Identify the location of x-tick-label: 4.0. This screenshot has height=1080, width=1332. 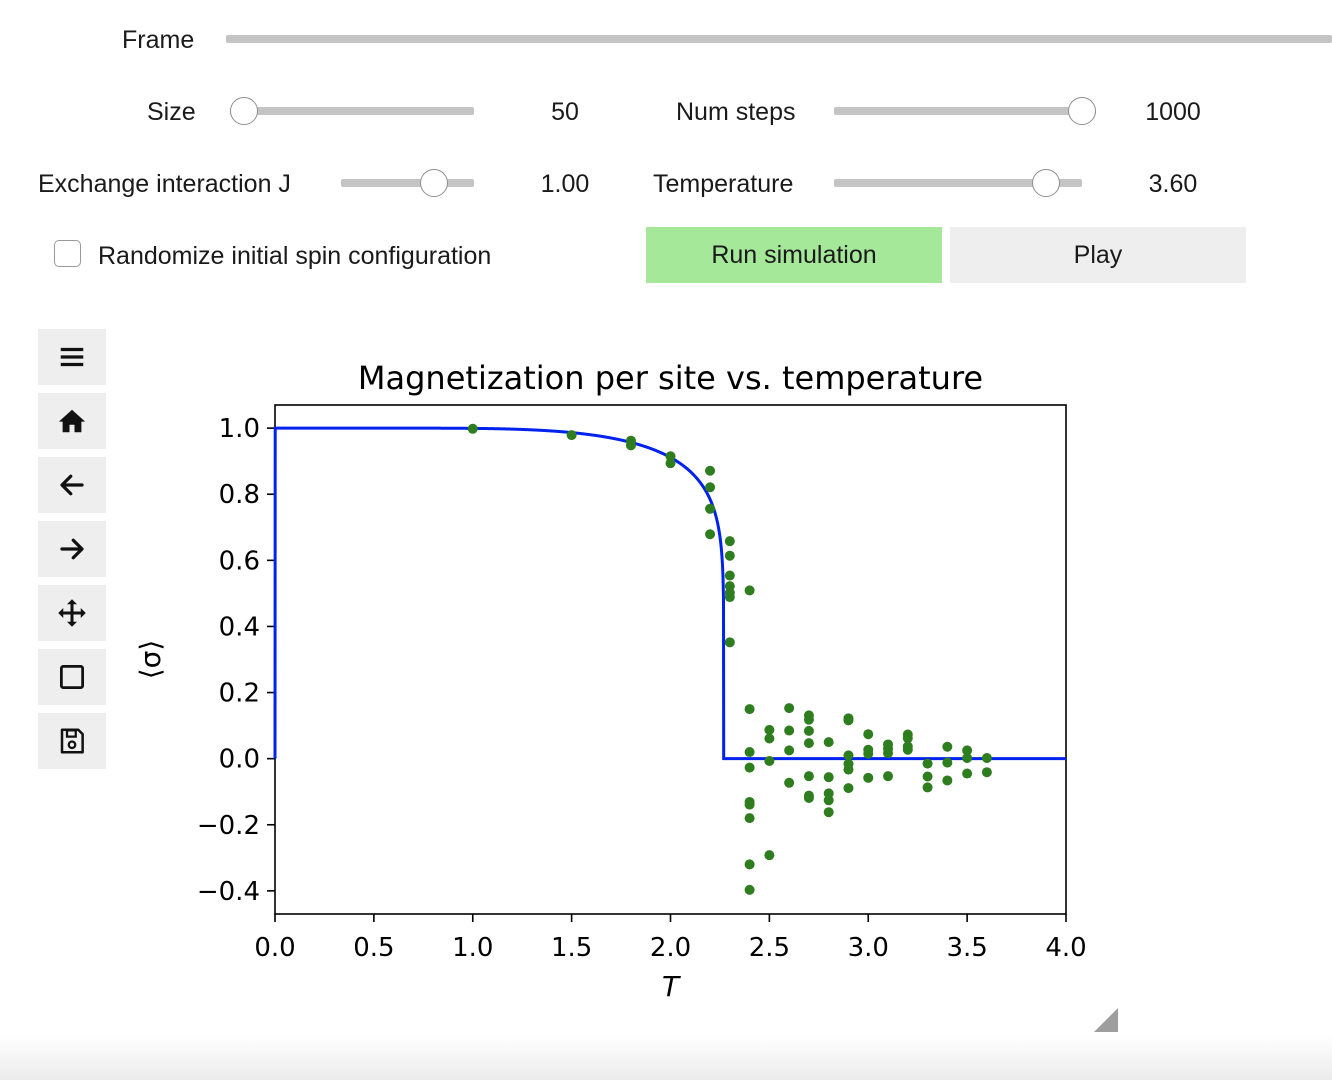
(1065, 948).